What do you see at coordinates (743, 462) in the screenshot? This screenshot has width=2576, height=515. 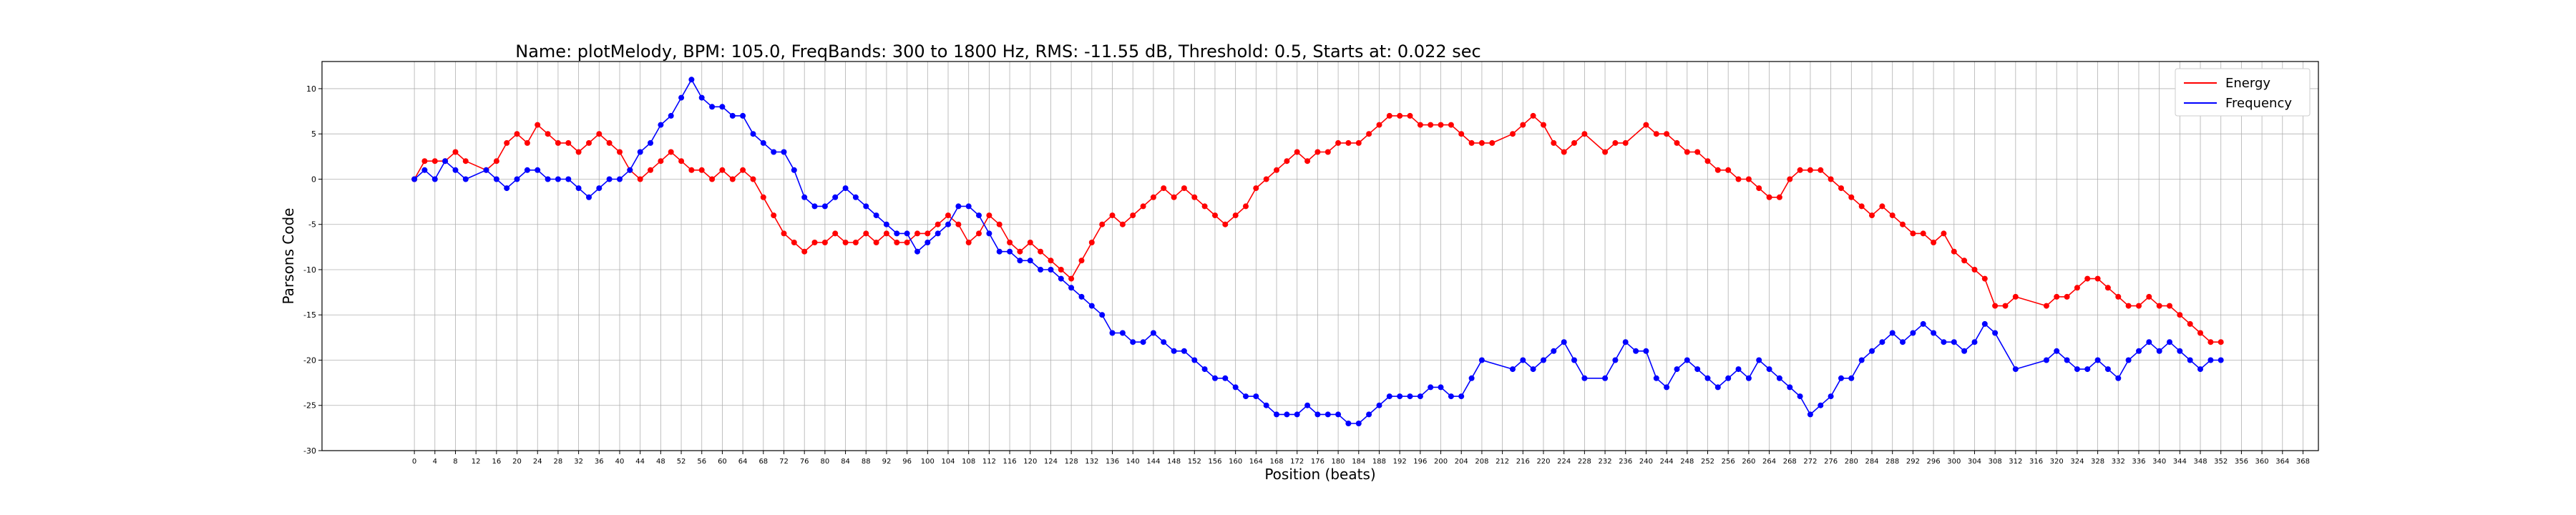 I see `x-tick-label: 64` at bounding box center [743, 462].